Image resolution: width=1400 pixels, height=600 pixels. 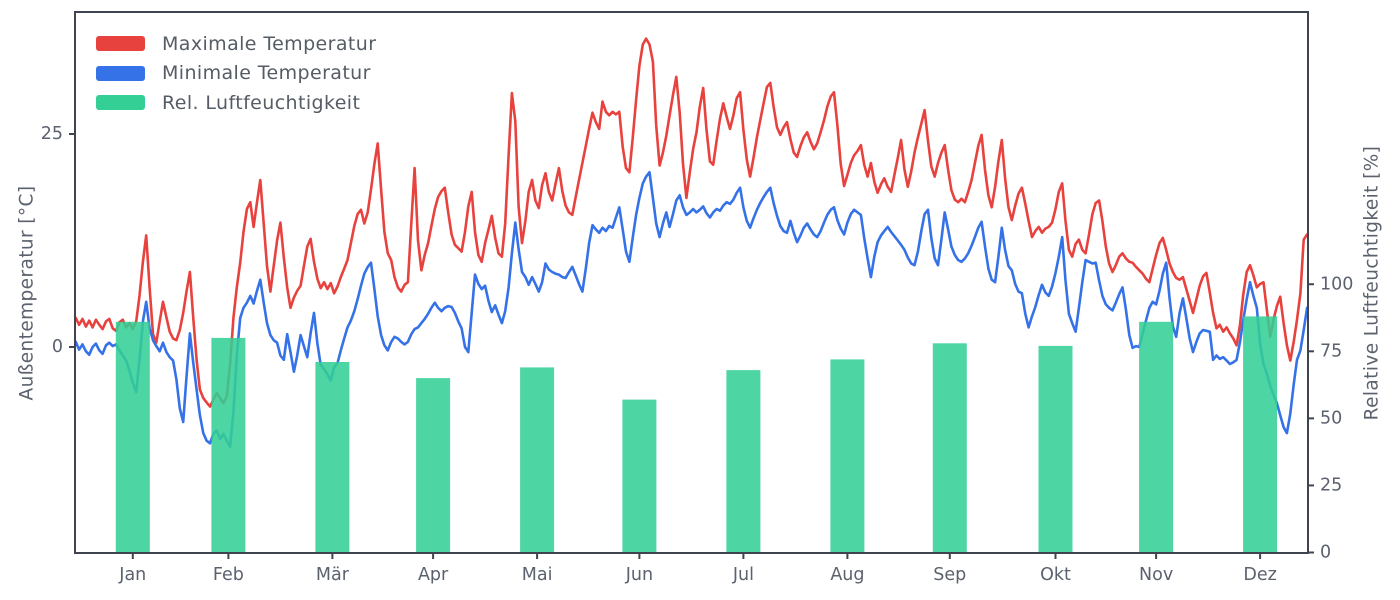 I want to click on left-tick-label: 0, so click(x=57, y=347).